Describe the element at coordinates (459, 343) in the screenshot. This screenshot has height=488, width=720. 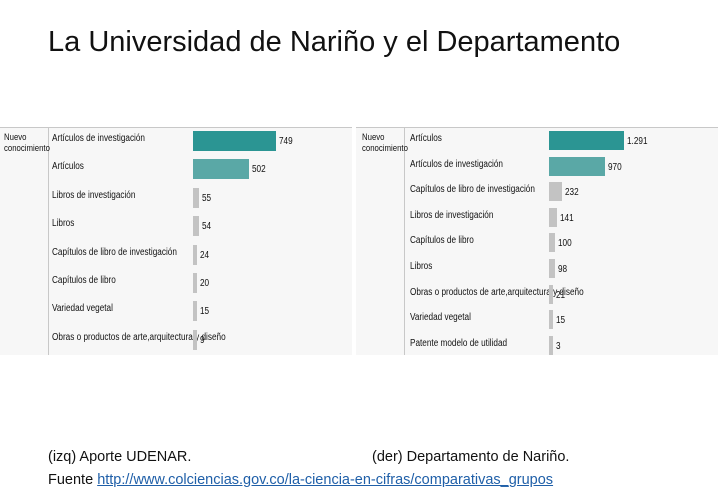
I see `category-label: Patente modelo de utilidad` at that location.